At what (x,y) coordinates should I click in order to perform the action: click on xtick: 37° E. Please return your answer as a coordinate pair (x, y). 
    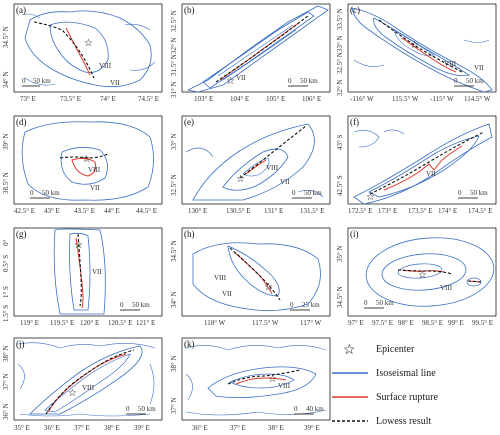
    Looking at the image, I should click on (238, 428).